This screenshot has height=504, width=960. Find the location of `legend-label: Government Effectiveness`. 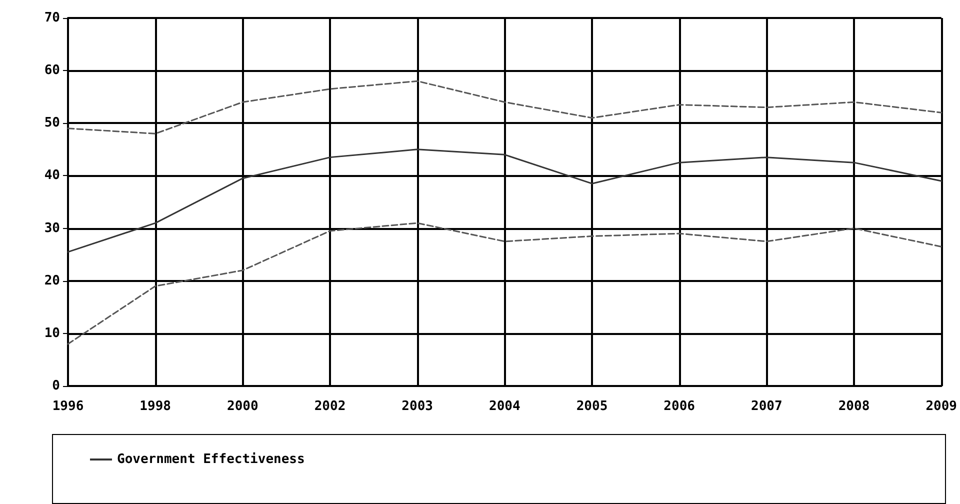

legend-label: Government Effectiveness is located at coordinates (211, 459).